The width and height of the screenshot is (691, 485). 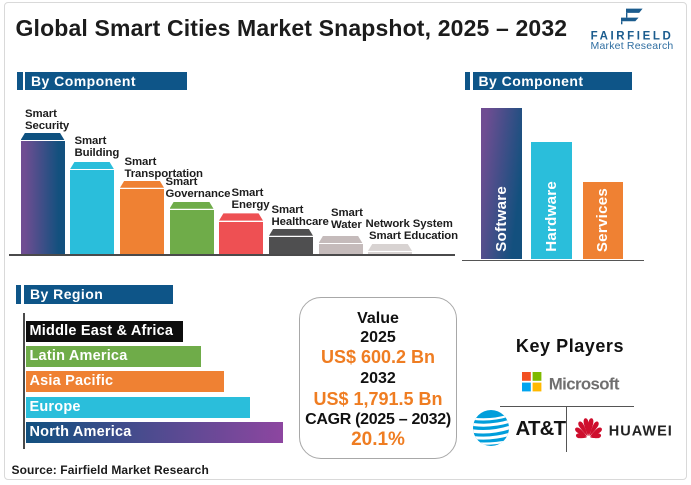 I want to click on svg-text: HUAWEI, so click(x=641, y=431).